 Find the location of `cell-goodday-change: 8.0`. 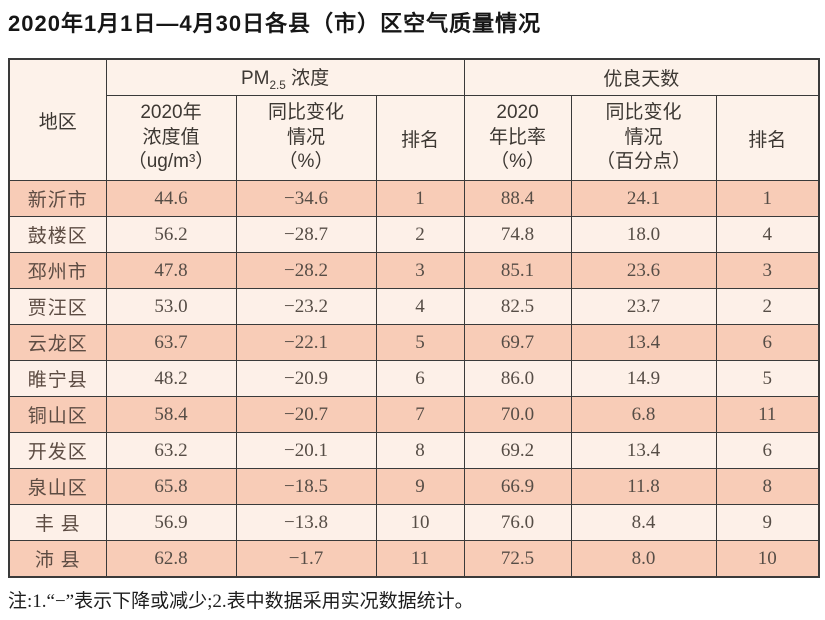

cell-goodday-change: 8.0 is located at coordinates (643, 559).